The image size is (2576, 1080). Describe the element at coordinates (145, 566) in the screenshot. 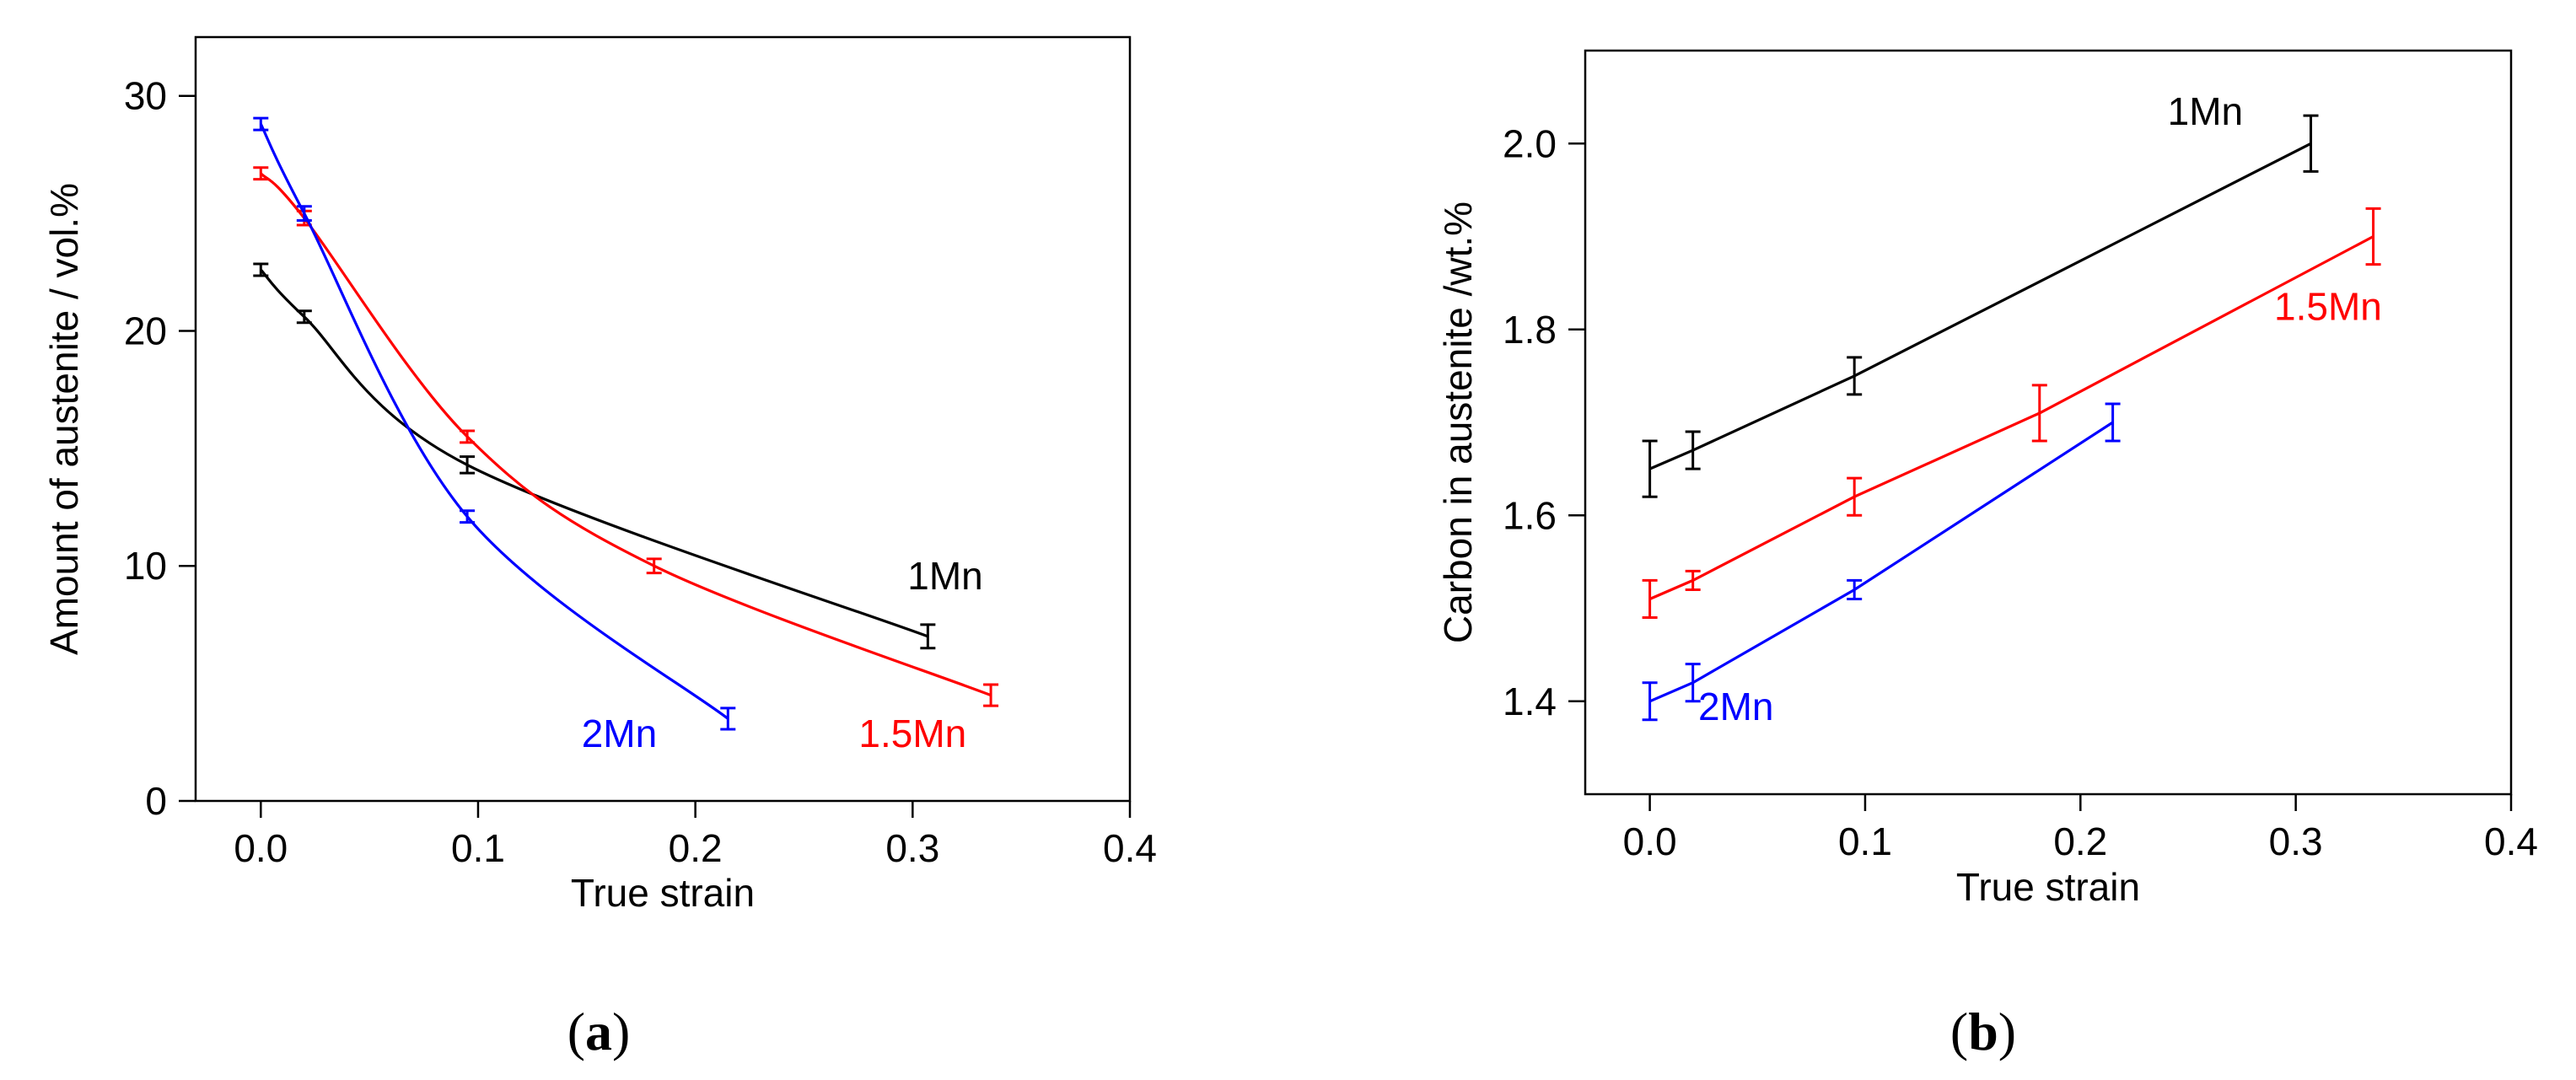

I see `y-tick-label: 10` at that location.